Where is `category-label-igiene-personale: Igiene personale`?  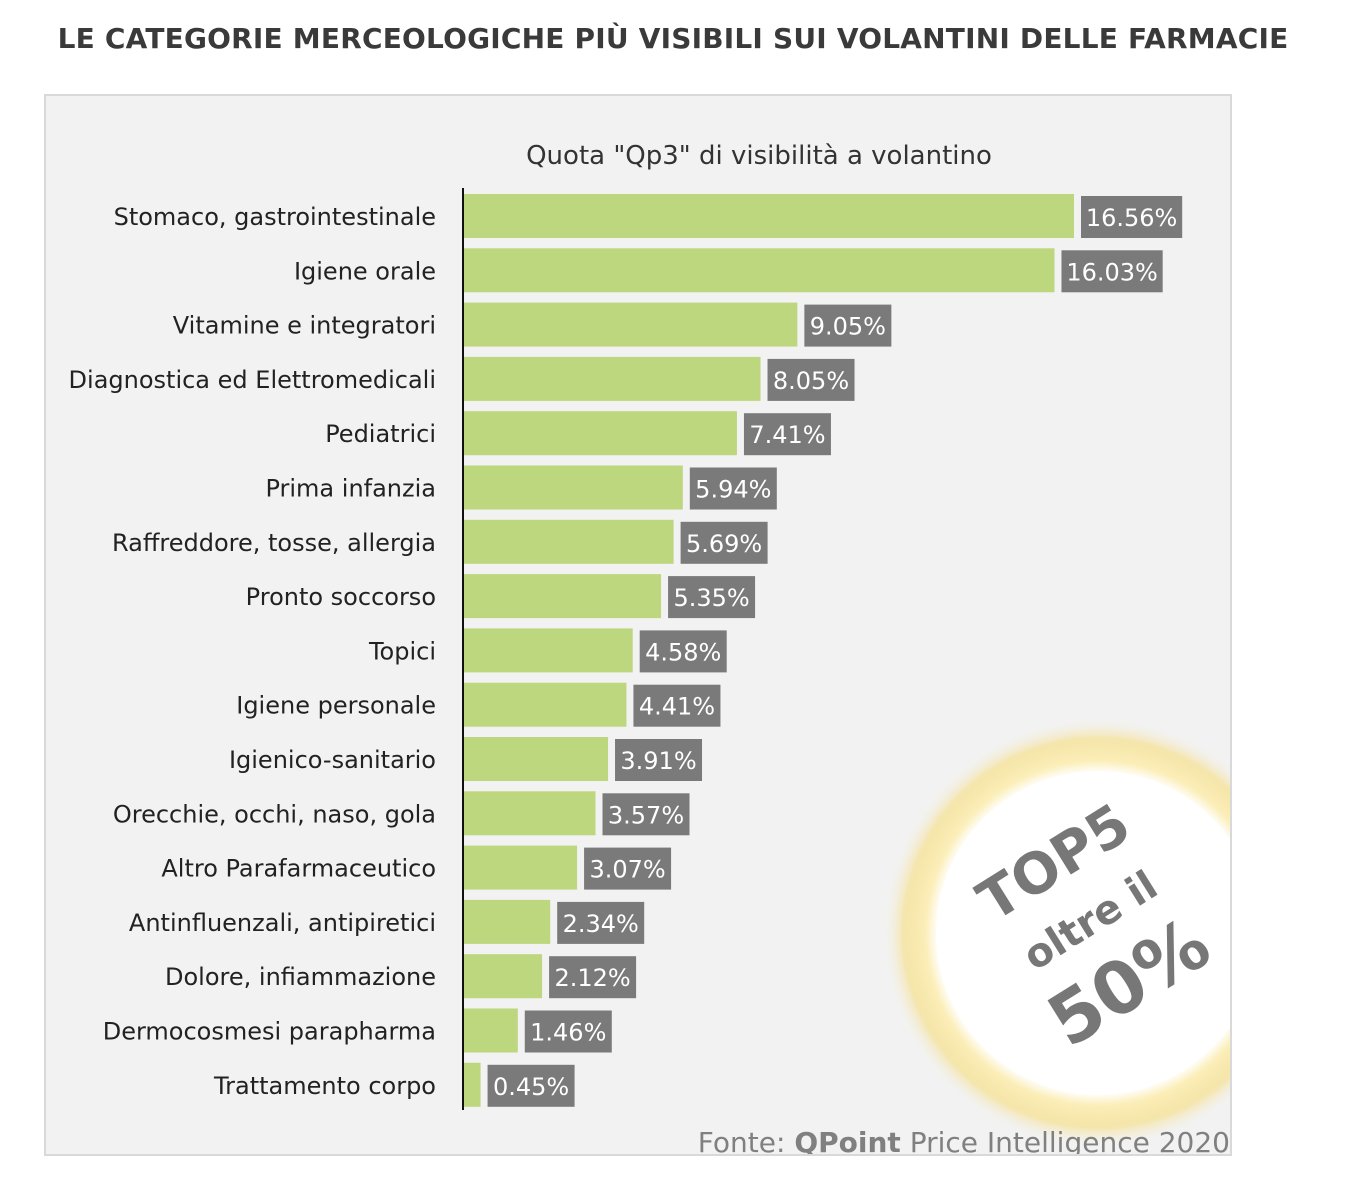
category-label-igiene-personale: Igiene personale is located at coordinates (336, 706).